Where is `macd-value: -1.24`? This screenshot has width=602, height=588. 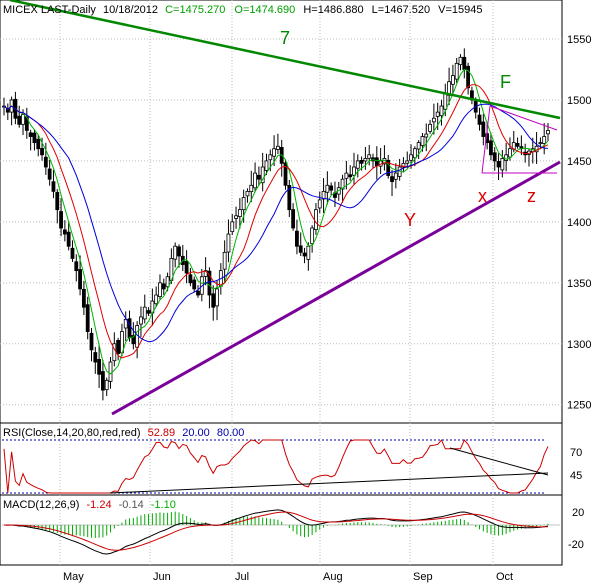
macd-value: -1.24 is located at coordinates (98, 505).